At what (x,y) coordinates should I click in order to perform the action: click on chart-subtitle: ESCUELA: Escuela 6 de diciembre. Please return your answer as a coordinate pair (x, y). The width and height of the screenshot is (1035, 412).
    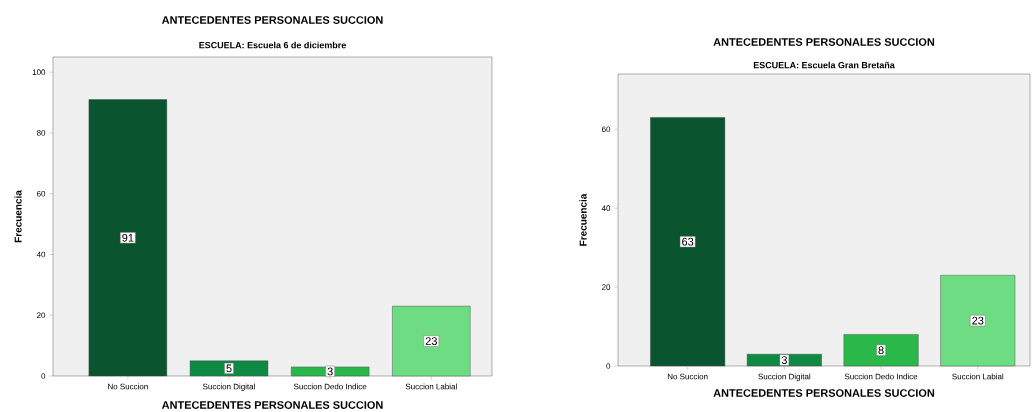
    Looking at the image, I should click on (272, 45).